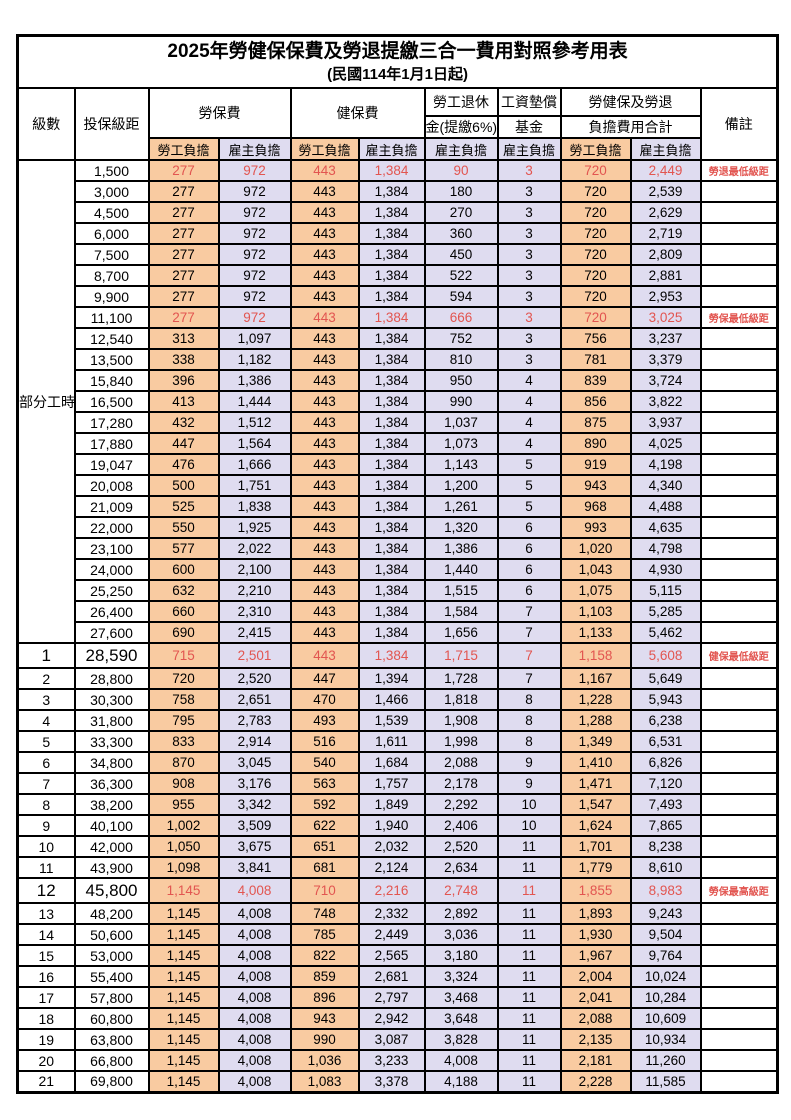  What do you see at coordinates (183, 955) in the screenshot?
I see `fee-cell: 1,145` at bounding box center [183, 955].